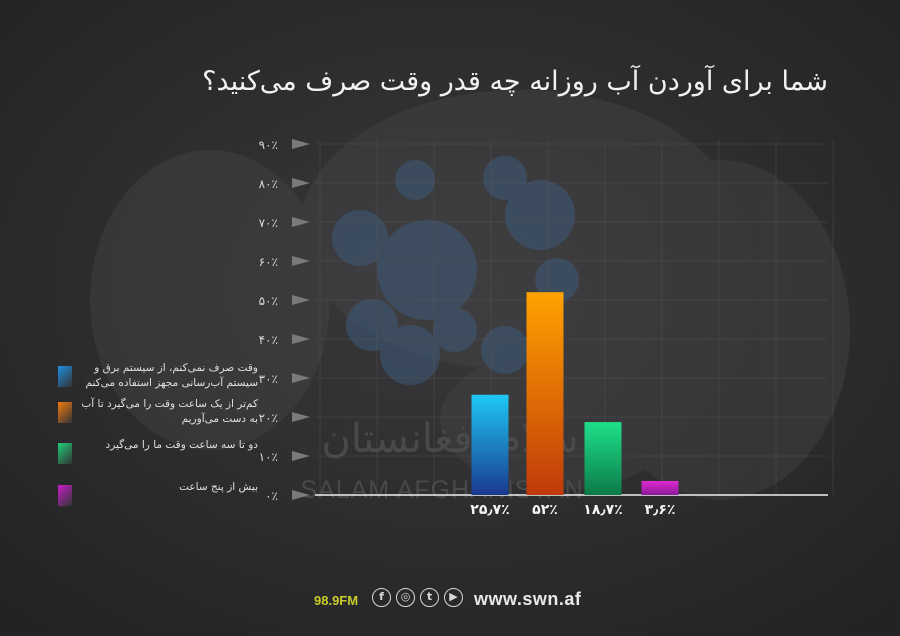  I want to click on y-tick-label: ۰٪, so click(271, 496).